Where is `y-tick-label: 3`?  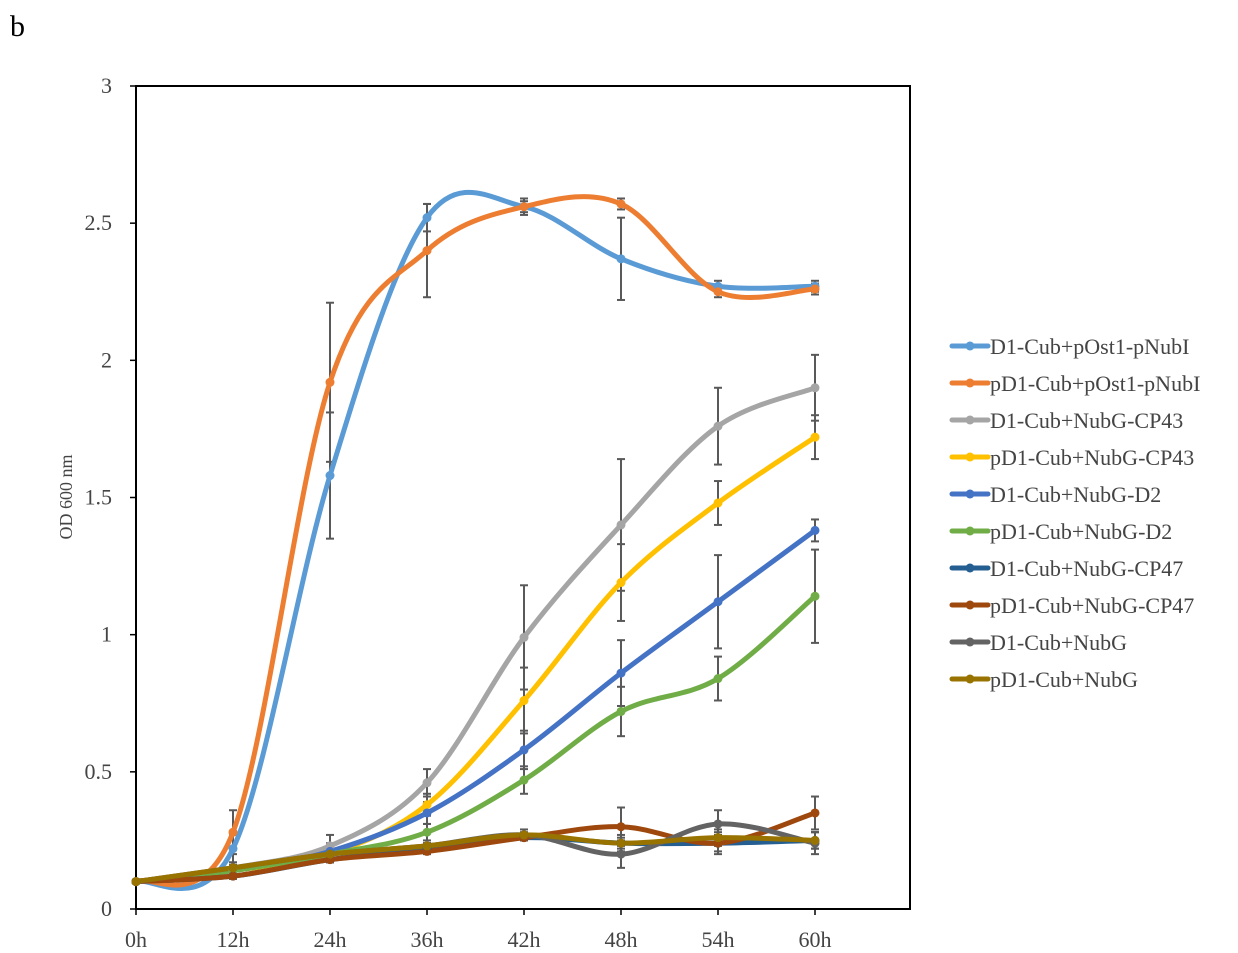
y-tick-label: 3 is located at coordinates (106, 85).